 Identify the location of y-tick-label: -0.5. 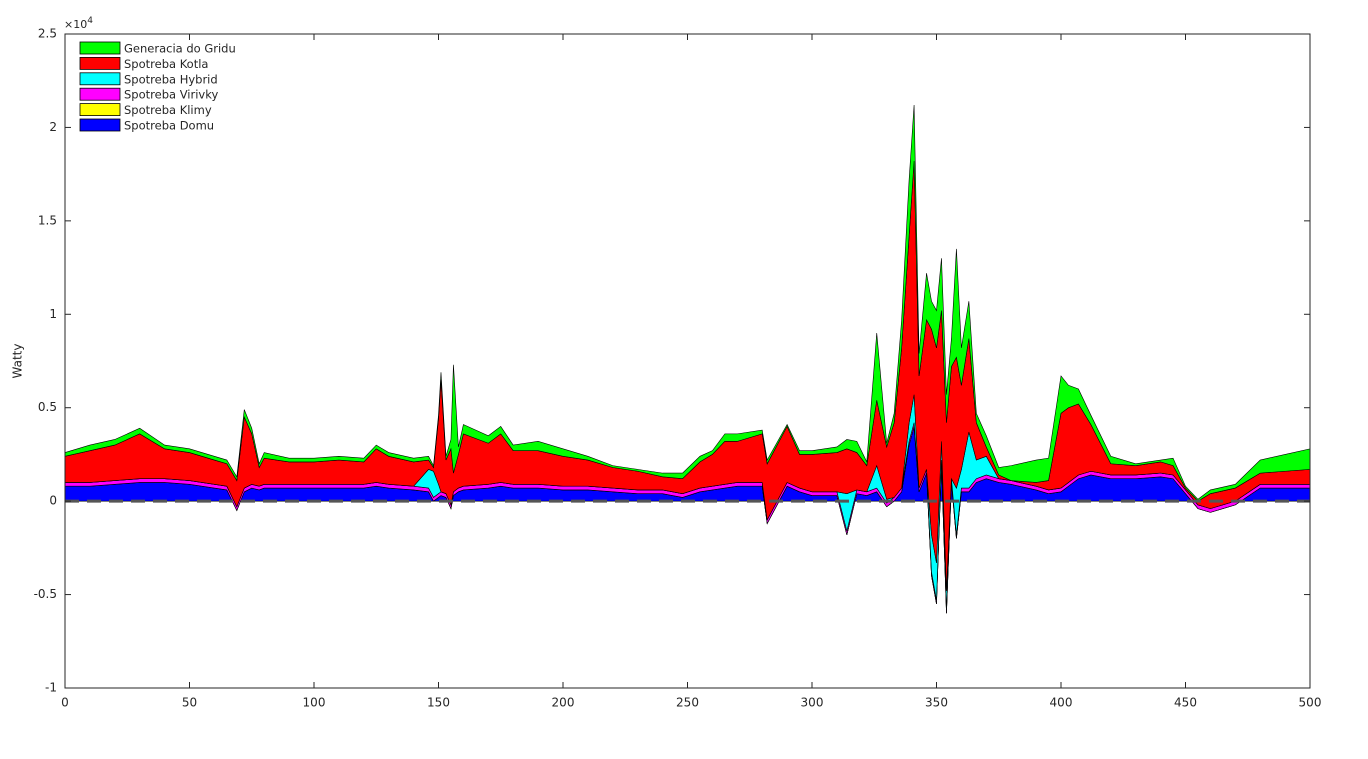
(45, 594).